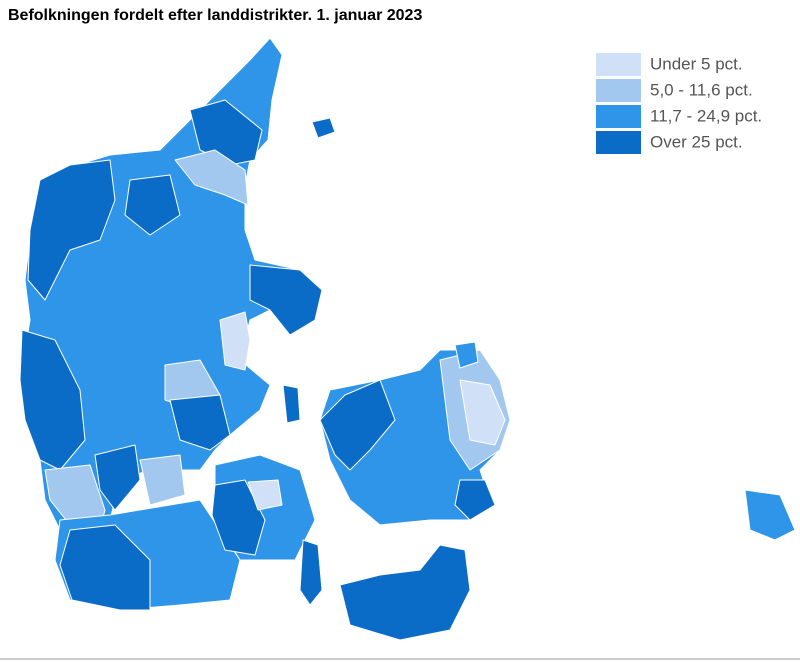  I want to click on legend-label: 5,0 - 11,6 pct., so click(701, 89).